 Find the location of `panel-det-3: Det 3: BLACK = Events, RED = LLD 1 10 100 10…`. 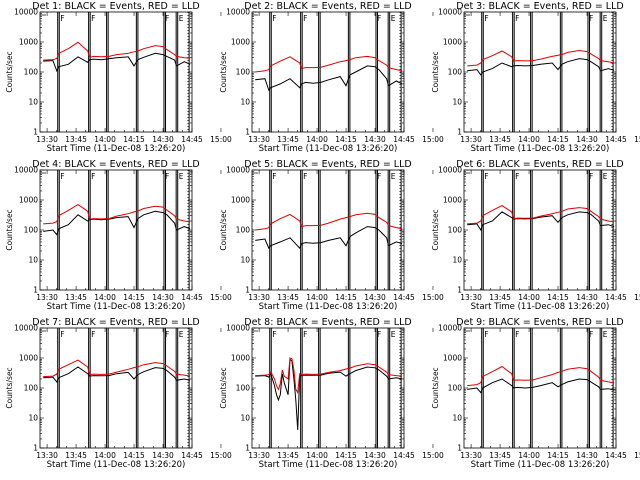

panel-det-3: Det 3: BLACK = Events, RED = LLD 1 10 100 10… is located at coordinates (535, 77).